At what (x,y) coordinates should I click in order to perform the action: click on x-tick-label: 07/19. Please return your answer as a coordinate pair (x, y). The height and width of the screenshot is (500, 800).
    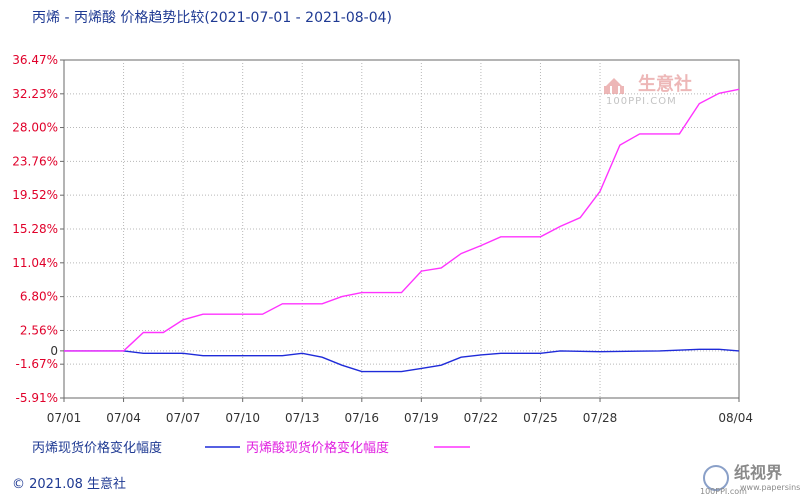
    Looking at the image, I should click on (421, 418).